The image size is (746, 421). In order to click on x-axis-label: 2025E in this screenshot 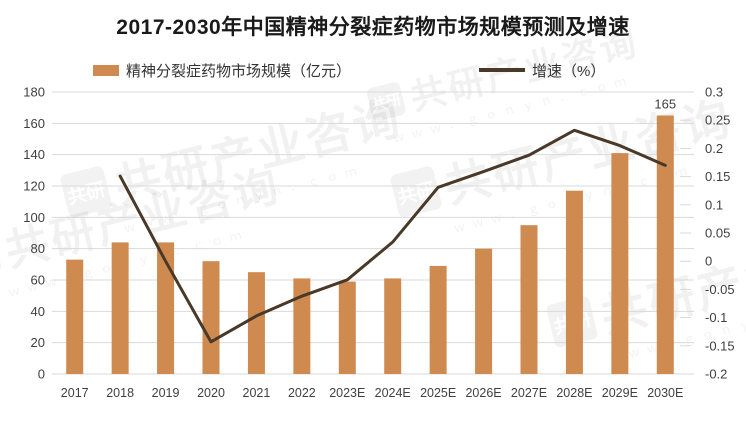, I will do `click(438, 393)`.